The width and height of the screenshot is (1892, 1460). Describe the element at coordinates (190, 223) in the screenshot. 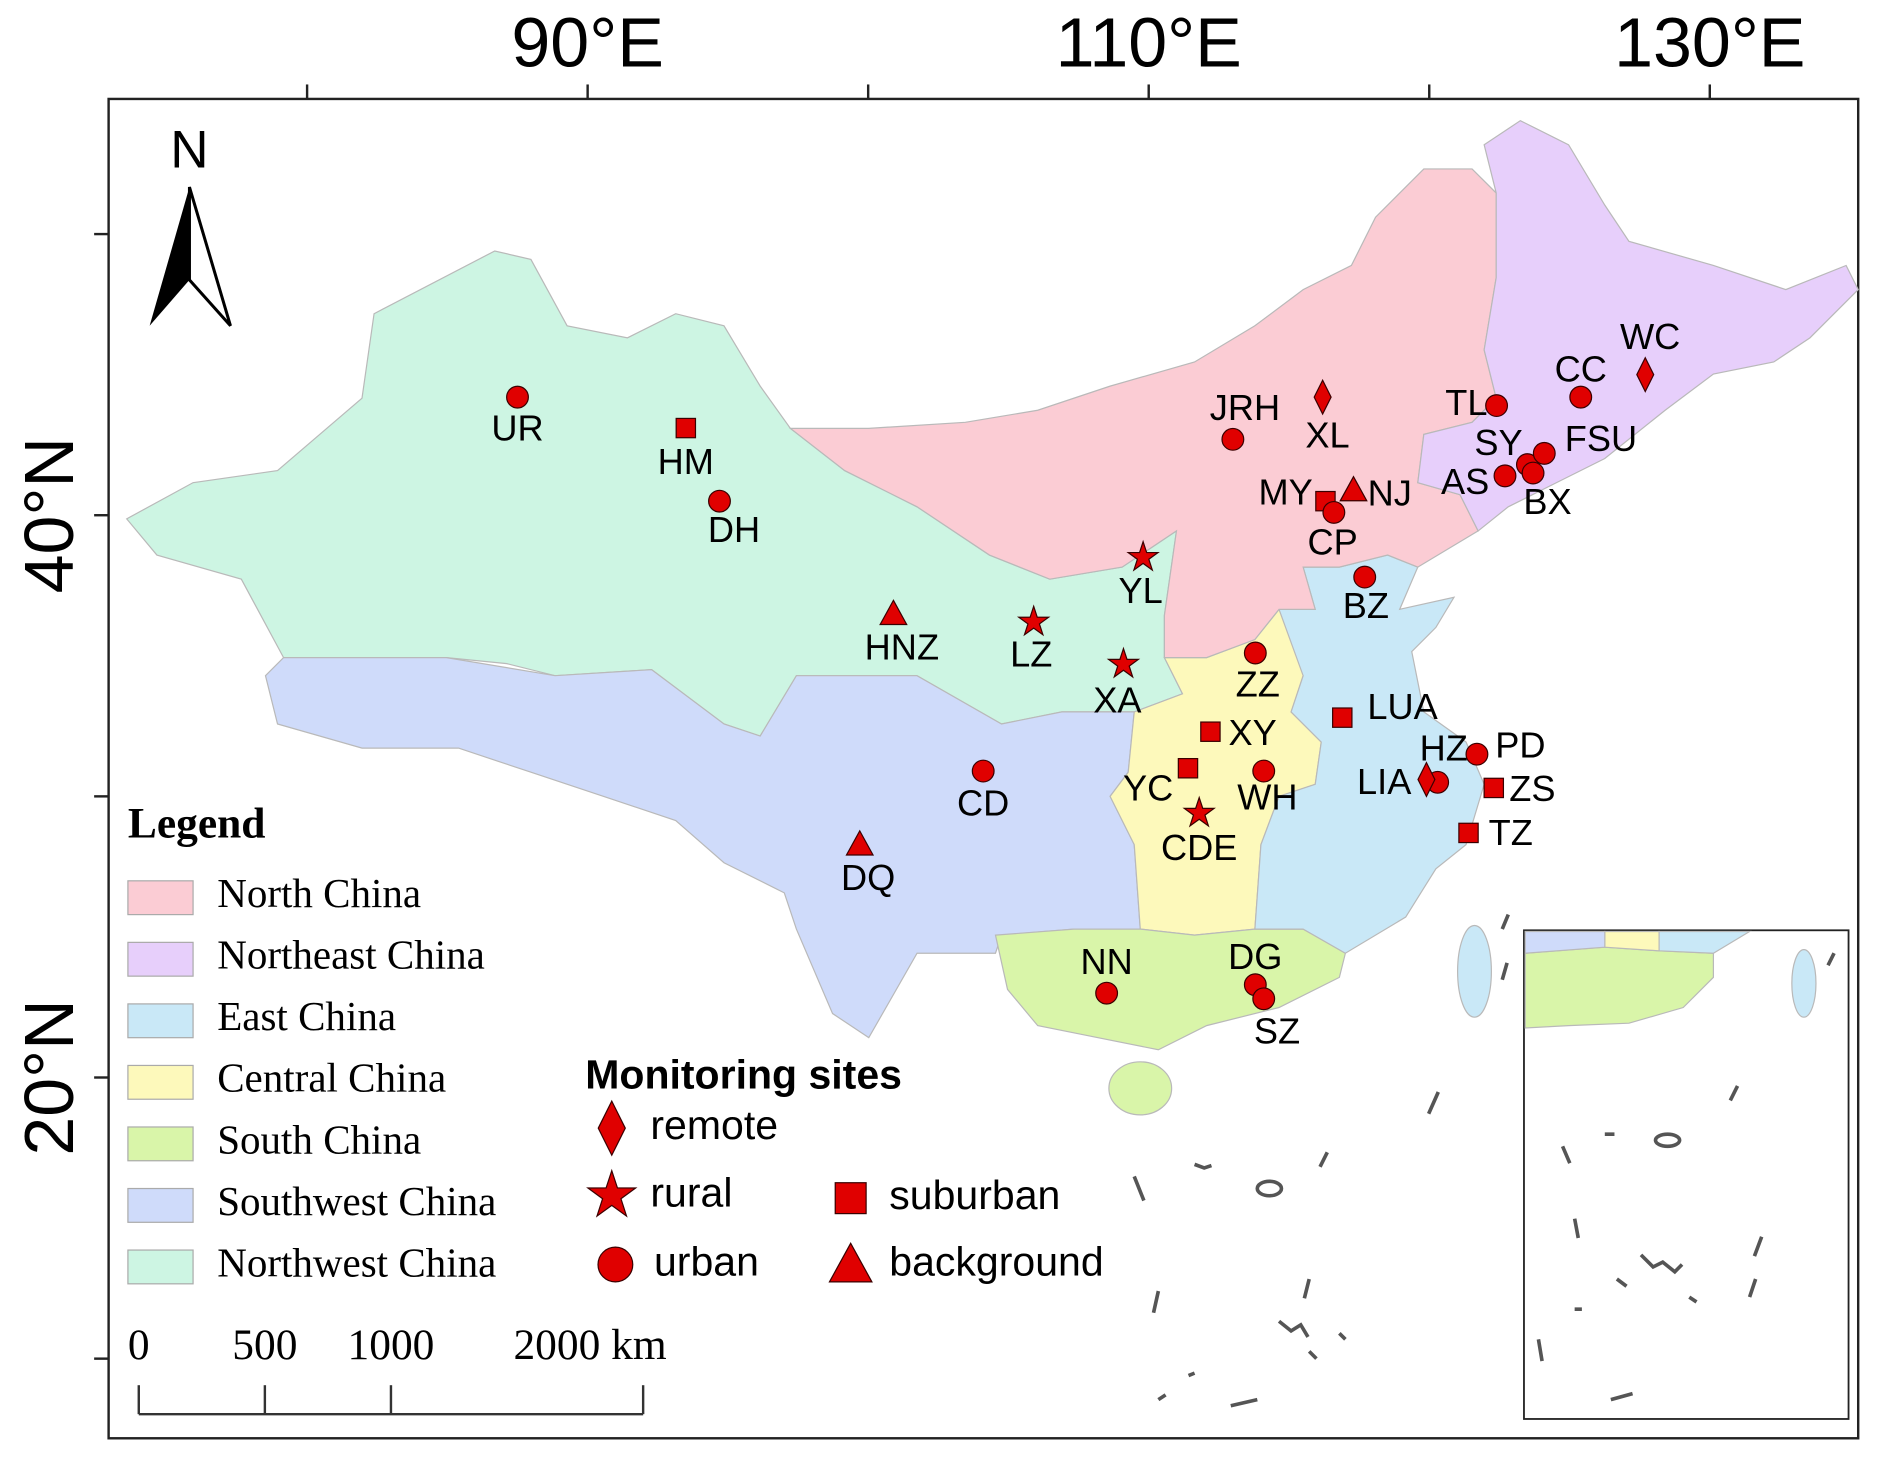

I see `north-arrow: N` at that location.